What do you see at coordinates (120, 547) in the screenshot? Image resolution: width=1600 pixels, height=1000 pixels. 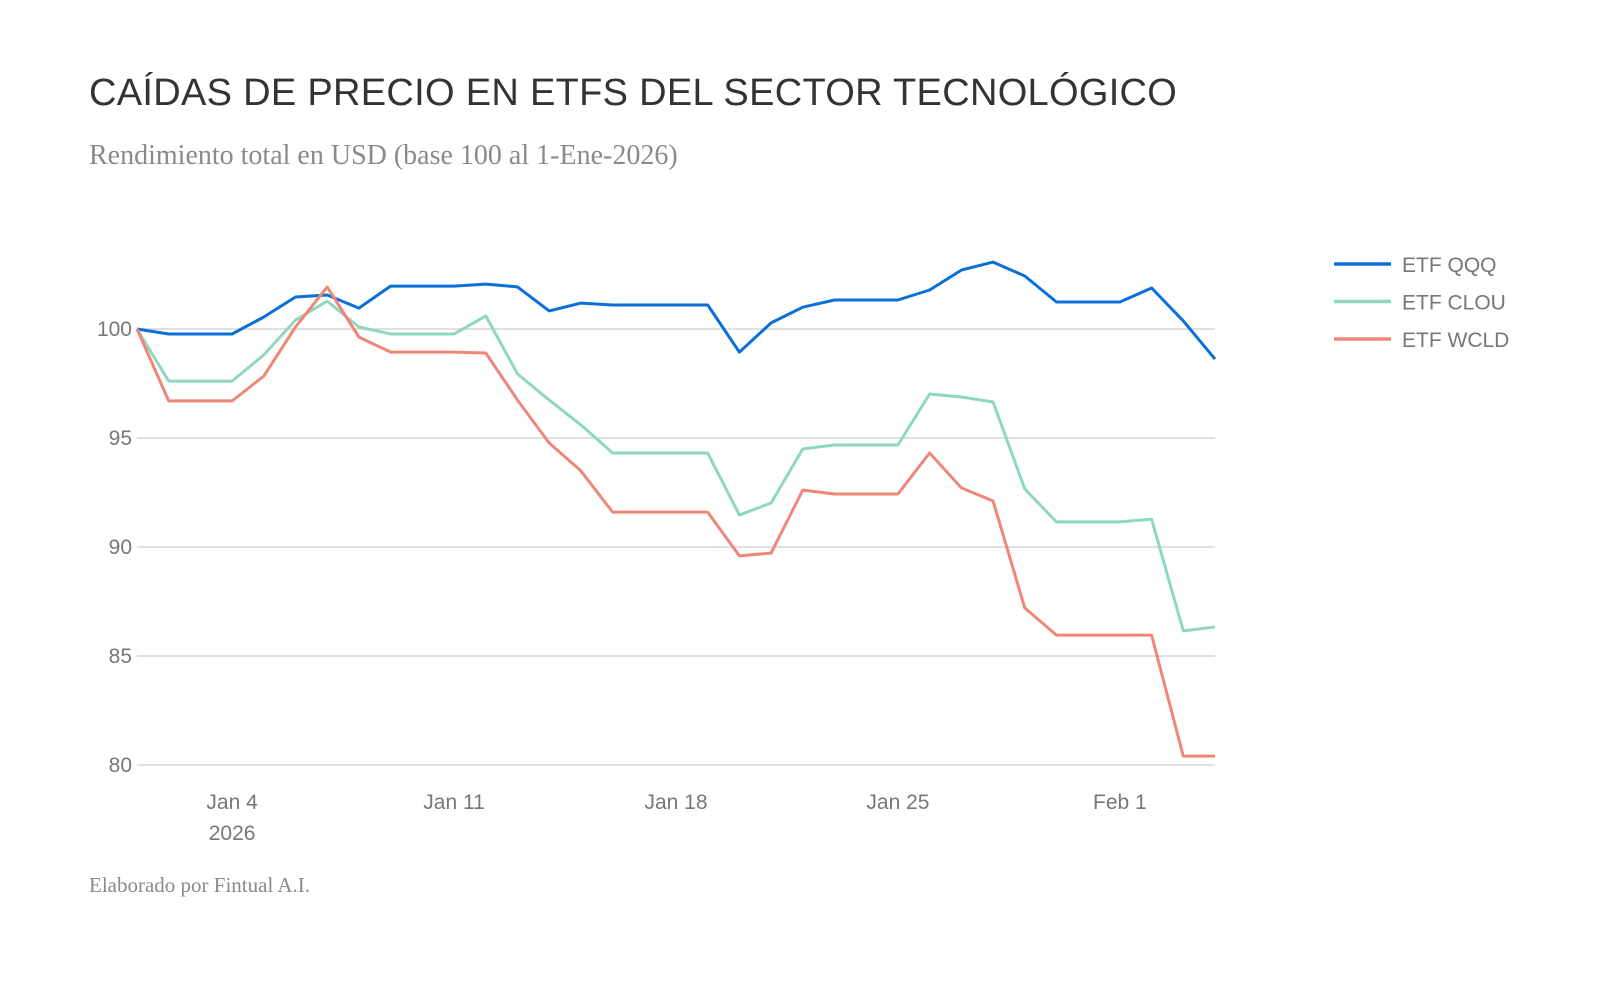 I see `y-tick-label: 90` at bounding box center [120, 547].